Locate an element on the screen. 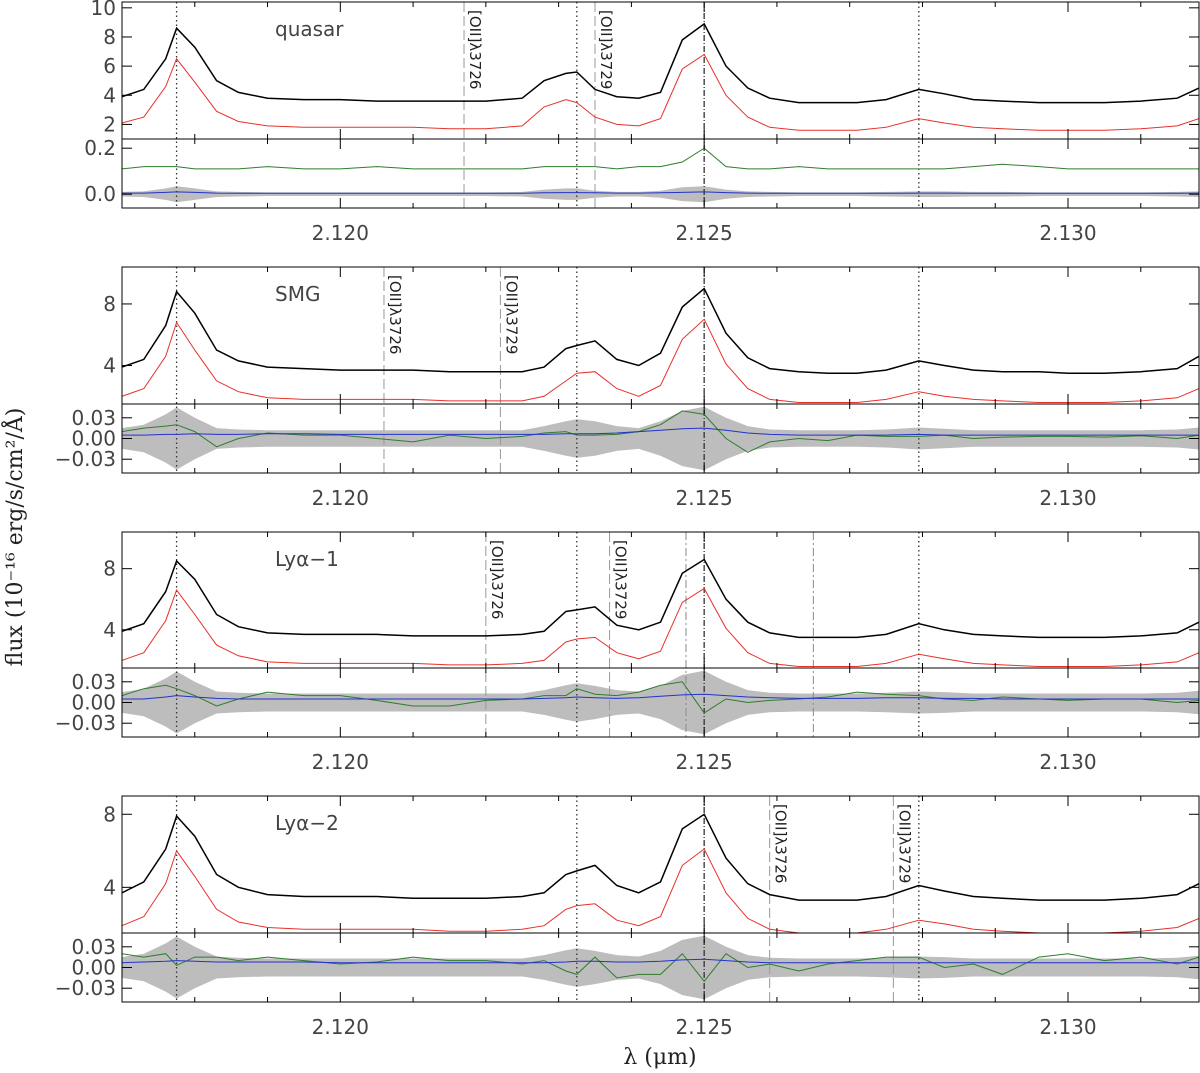 The height and width of the screenshot is (1073, 1200). y-tick-label: 6 is located at coordinates (109, 66).